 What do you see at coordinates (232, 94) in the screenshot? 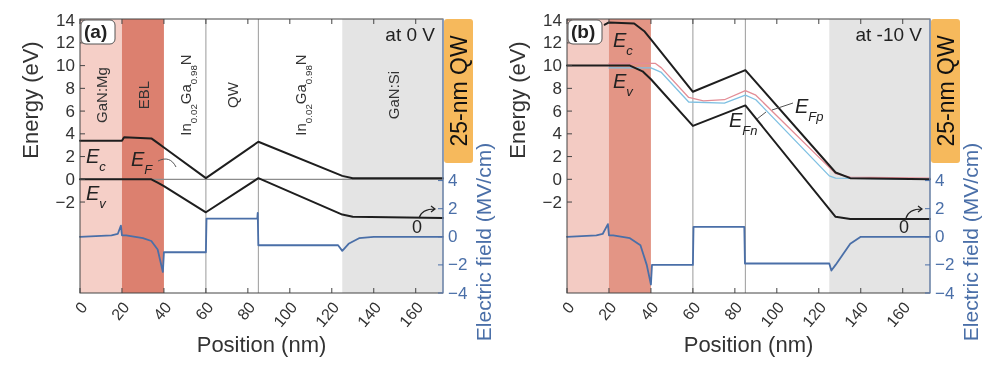
I see `annotation: QW` at bounding box center [232, 94].